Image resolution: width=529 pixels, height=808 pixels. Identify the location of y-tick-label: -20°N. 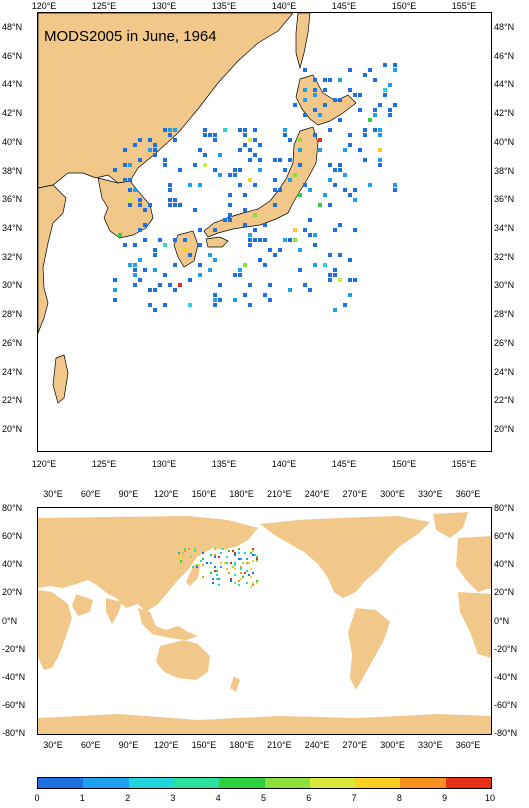
(506, 648).